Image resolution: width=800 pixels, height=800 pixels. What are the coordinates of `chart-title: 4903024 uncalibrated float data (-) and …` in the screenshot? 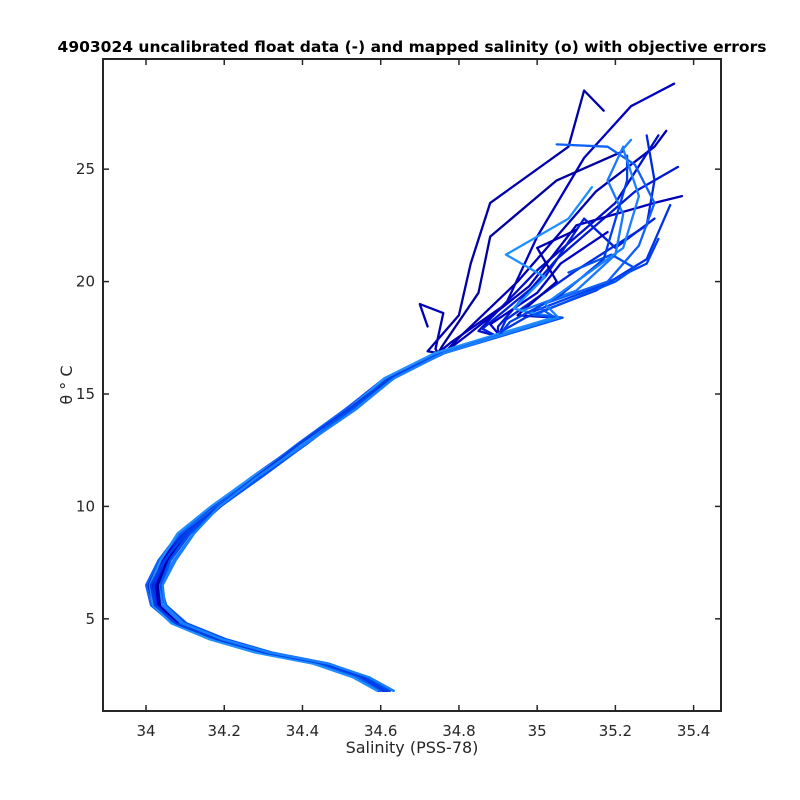 It's located at (412, 47).